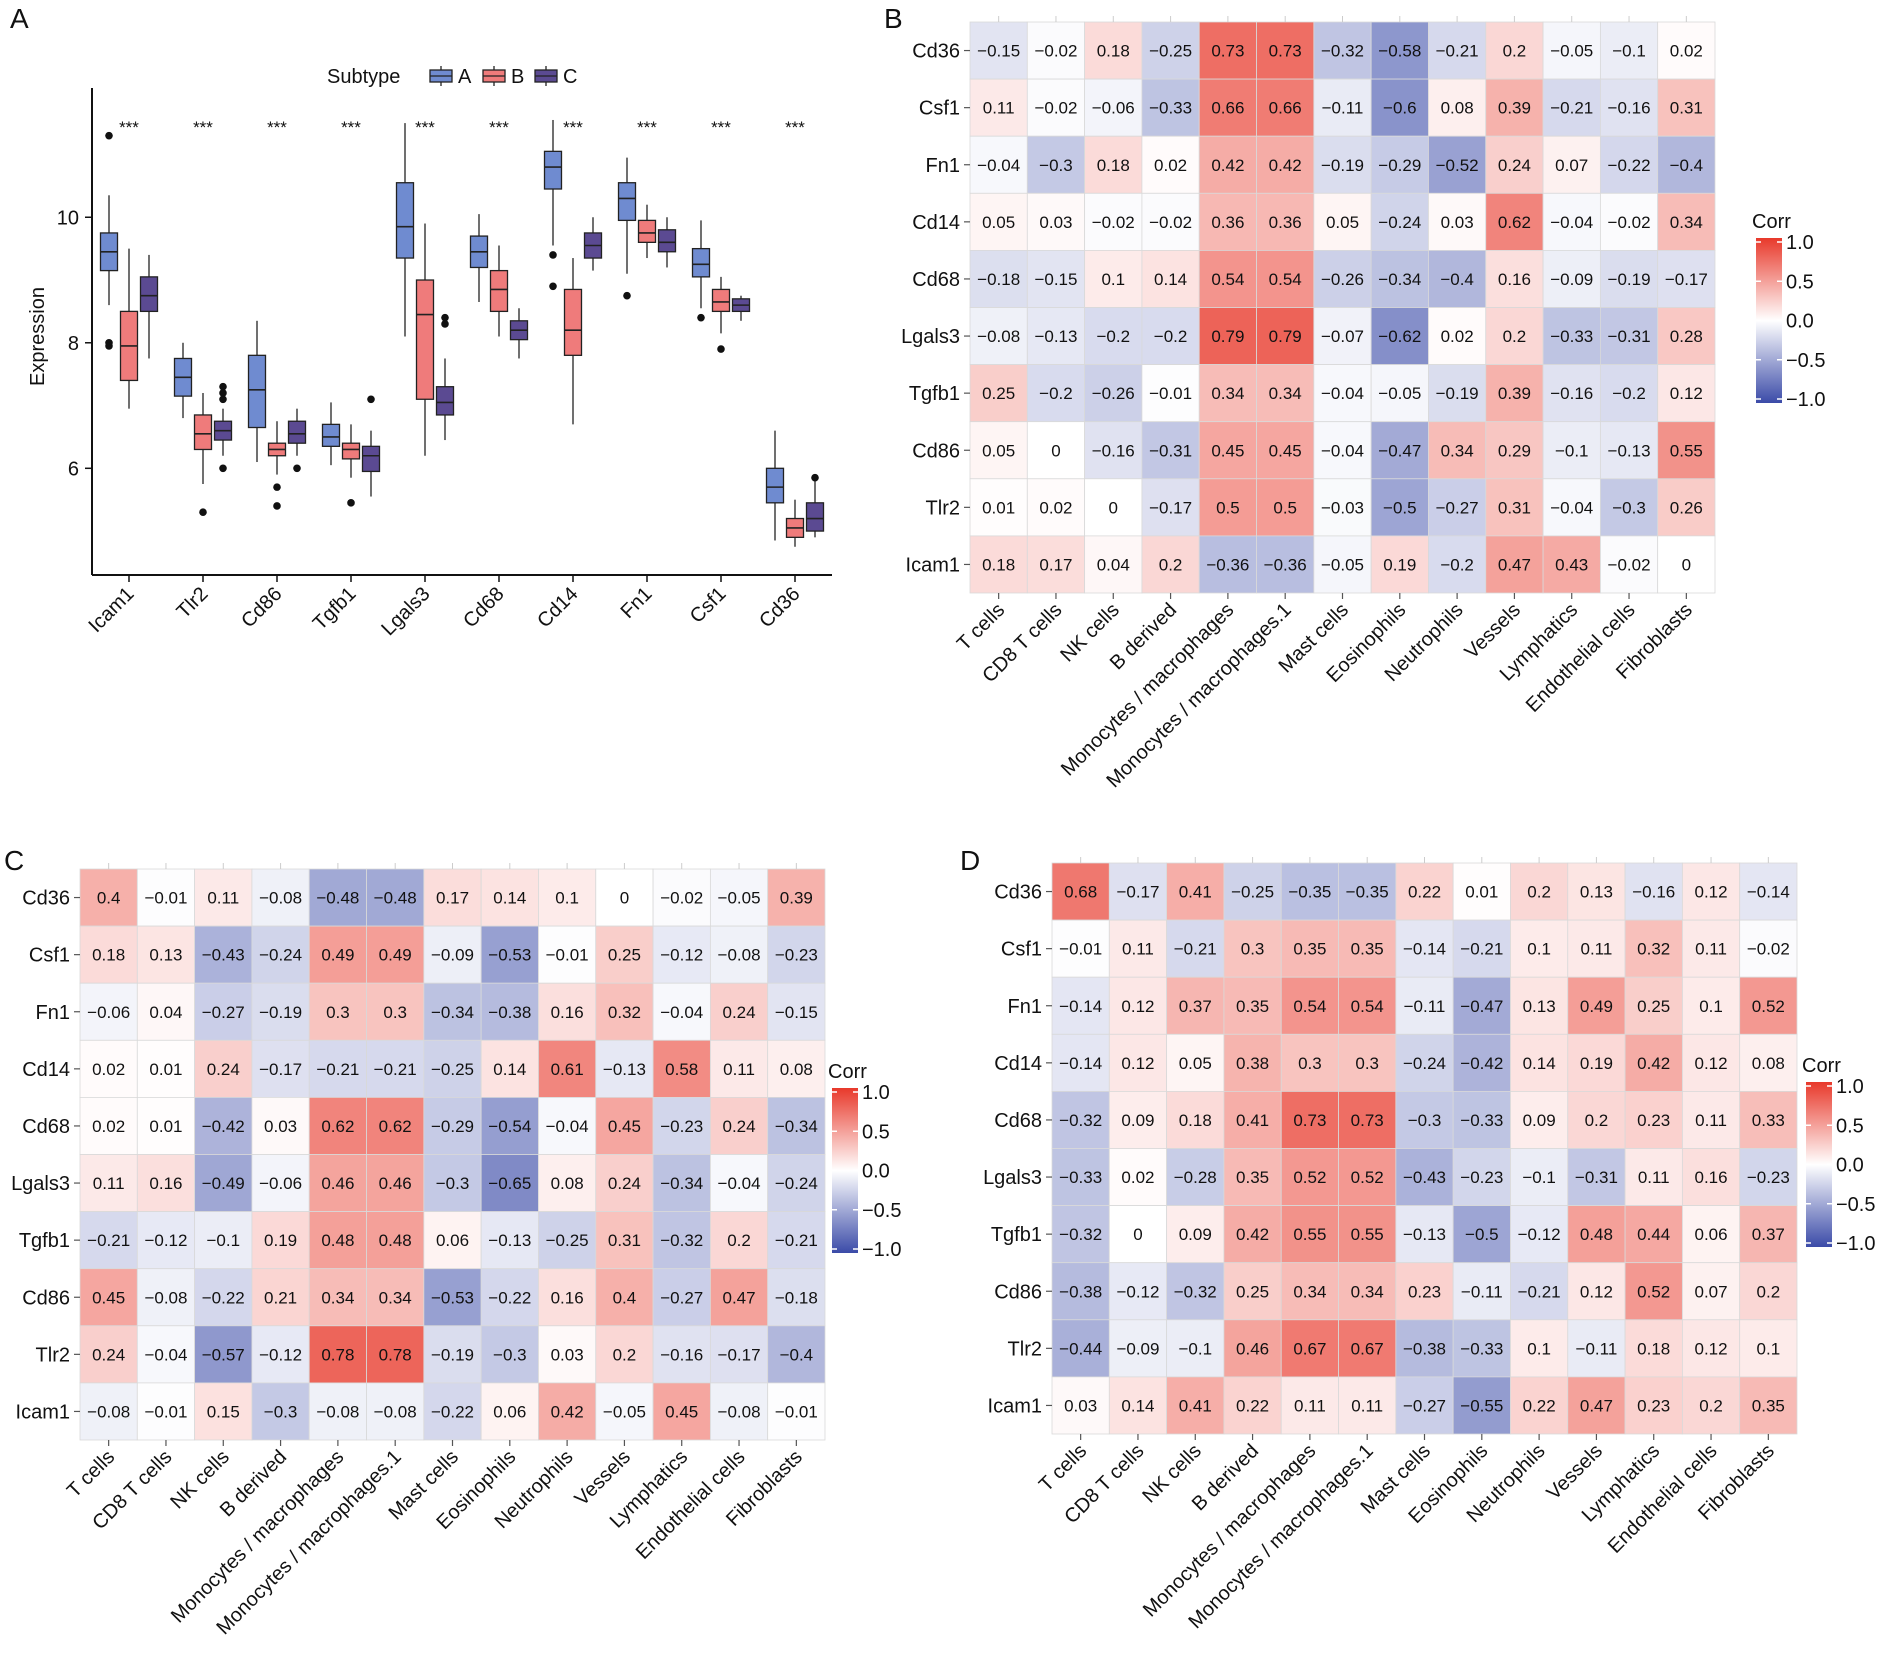 This screenshot has height=1661, width=1890. Describe the element at coordinates (1424, 892) in the screenshot. I see `cell-value-label: 0.22` at that location.